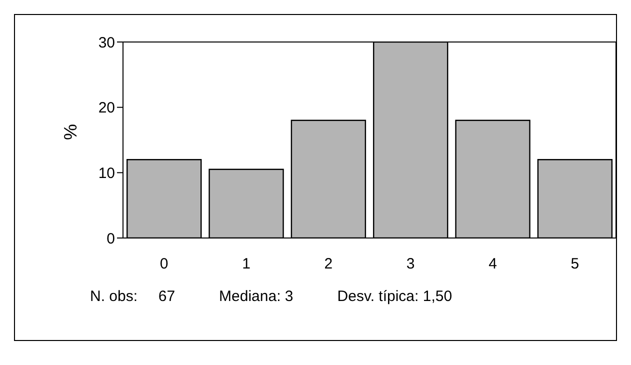 This screenshot has width=631, height=365. I want to click on y-tick-label: 20, so click(106, 108).